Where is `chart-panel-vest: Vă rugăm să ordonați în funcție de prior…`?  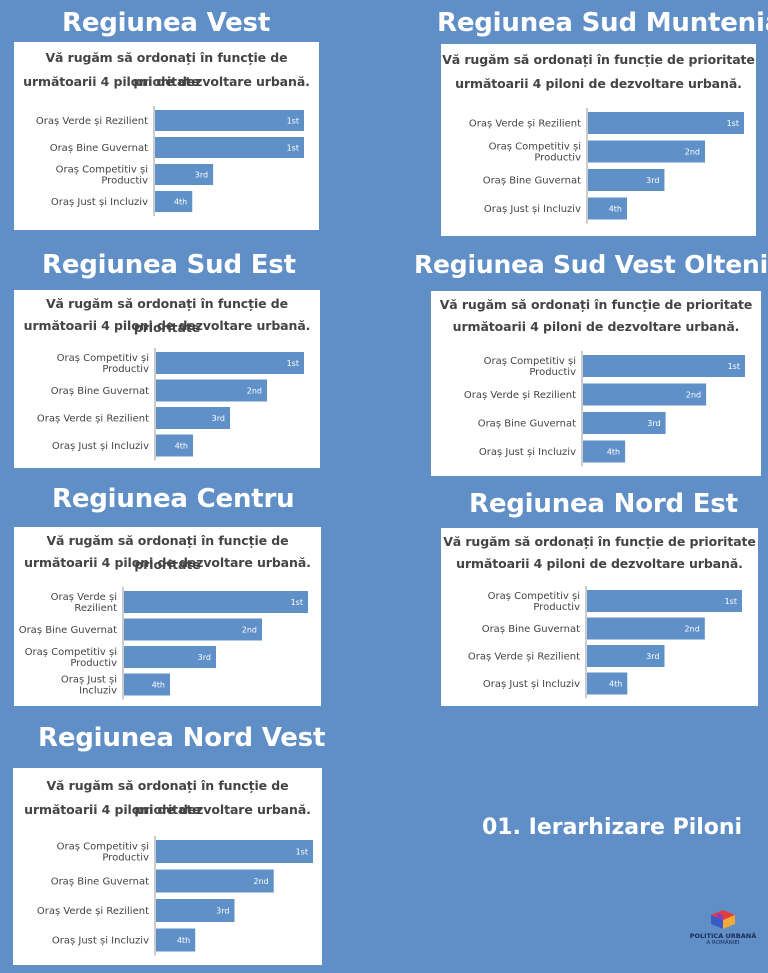 chart-panel-vest: Vă rugăm să ordonați în funcție de prior… is located at coordinates (166, 136).